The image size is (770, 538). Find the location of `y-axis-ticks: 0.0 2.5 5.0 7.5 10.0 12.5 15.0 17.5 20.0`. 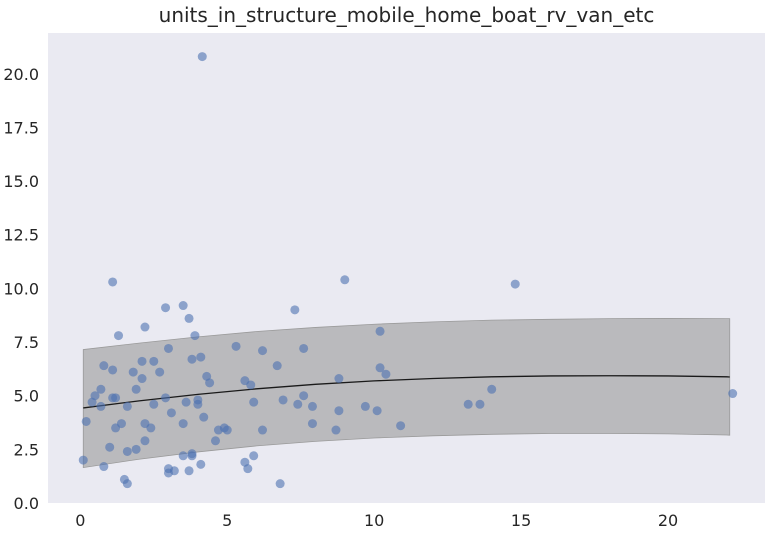

y-axis-ticks: 0.0 2.5 5.0 7.5 10.0 12.5 15.0 17.5 20.0 is located at coordinates (21, 289).